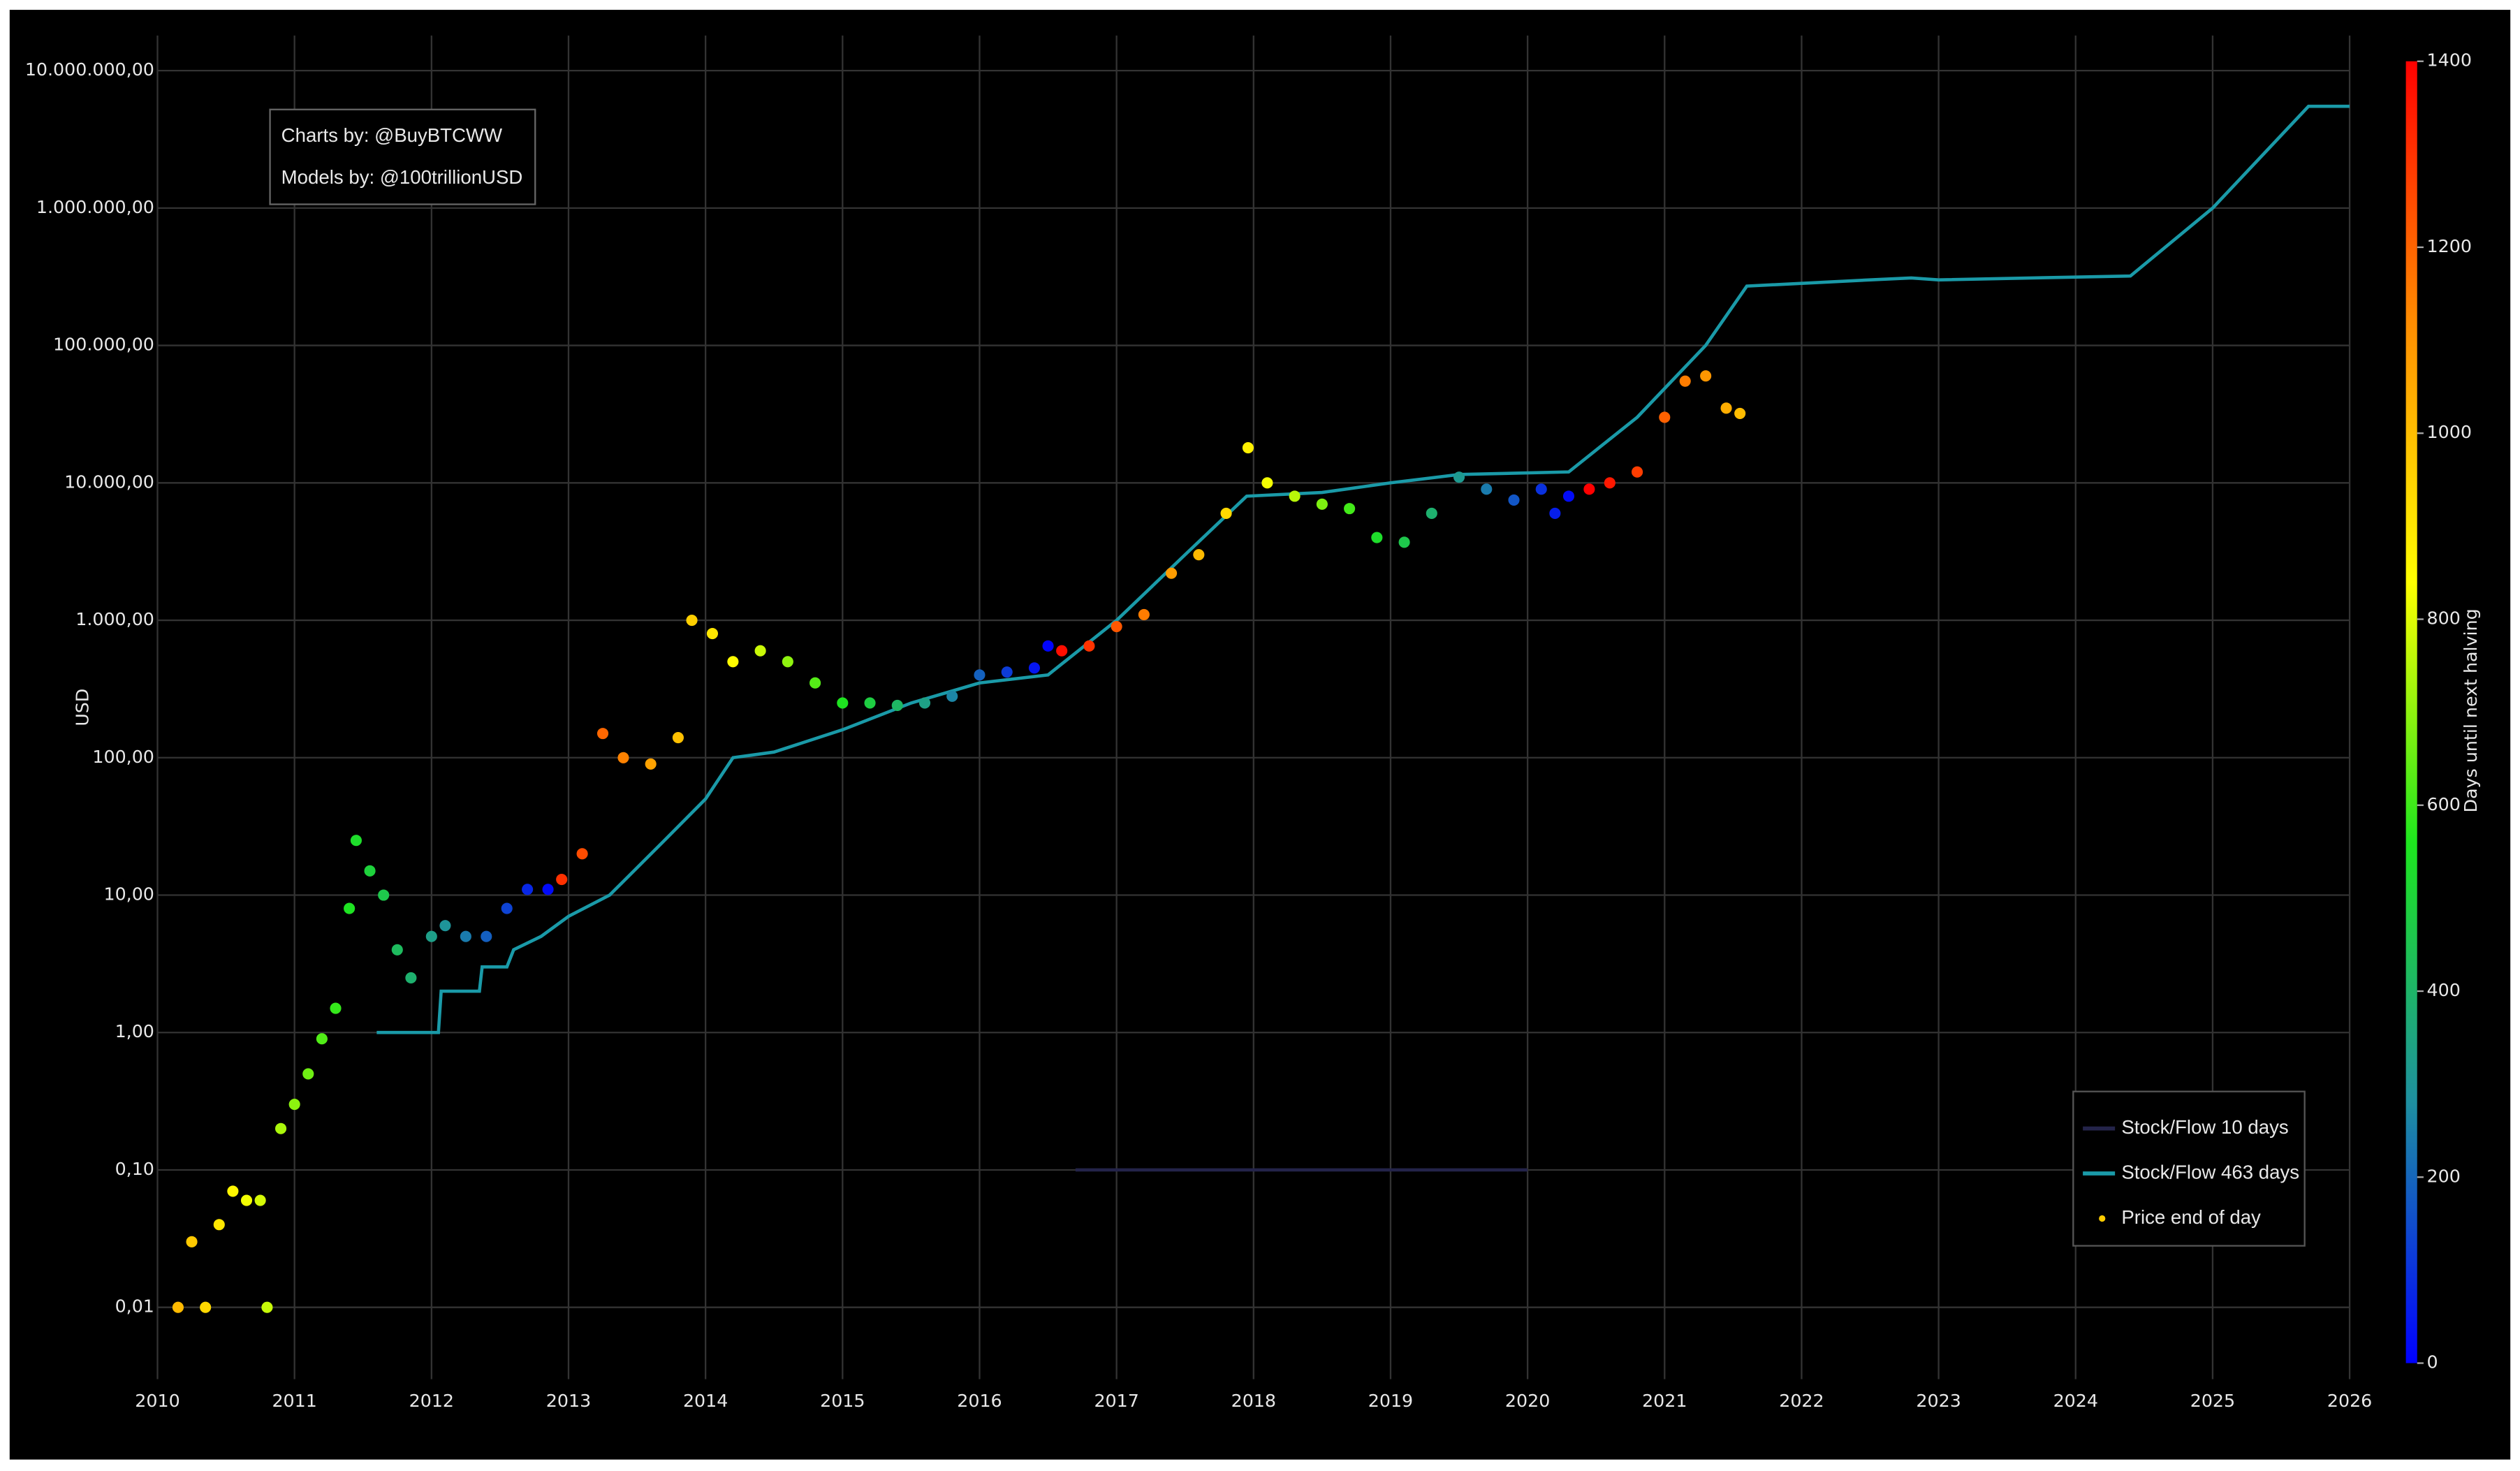 The image size is (2520, 1471). Describe the element at coordinates (83, 707) in the screenshot. I see `y-axis-label: USD` at that location.